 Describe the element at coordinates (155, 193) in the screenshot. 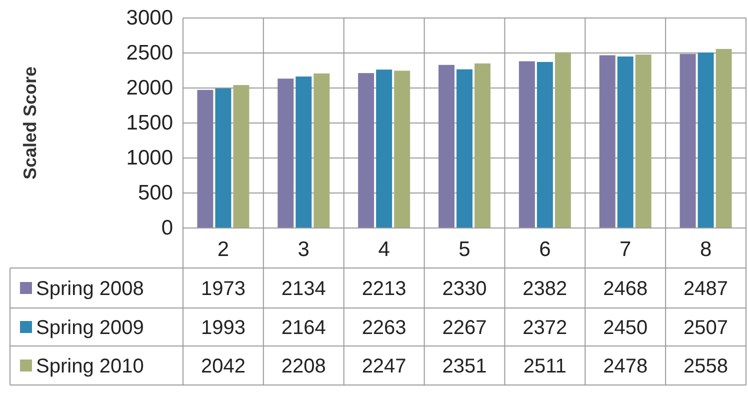

I see `y-tick-label: 500` at that location.